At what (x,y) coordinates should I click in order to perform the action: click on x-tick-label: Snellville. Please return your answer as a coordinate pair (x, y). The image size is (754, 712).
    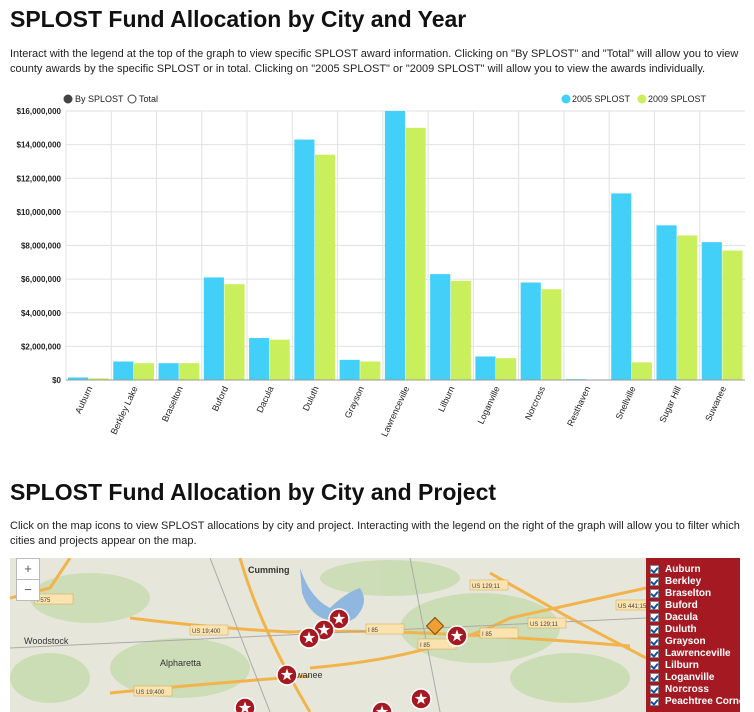
    Looking at the image, I should click on (626, 403).